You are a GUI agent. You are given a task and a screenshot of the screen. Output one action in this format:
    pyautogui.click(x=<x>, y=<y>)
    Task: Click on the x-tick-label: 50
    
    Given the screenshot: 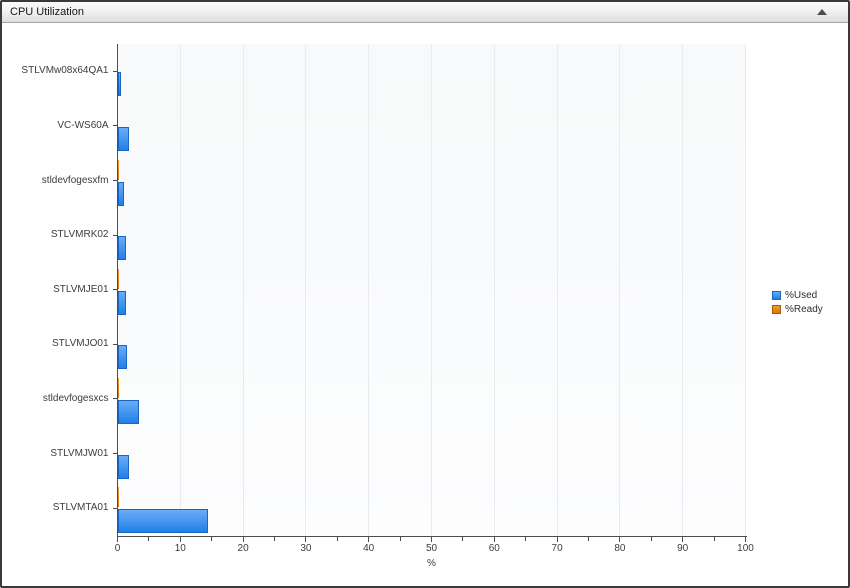 What is the action you would take?
    pyautogui.click(x=431, y=548)
    